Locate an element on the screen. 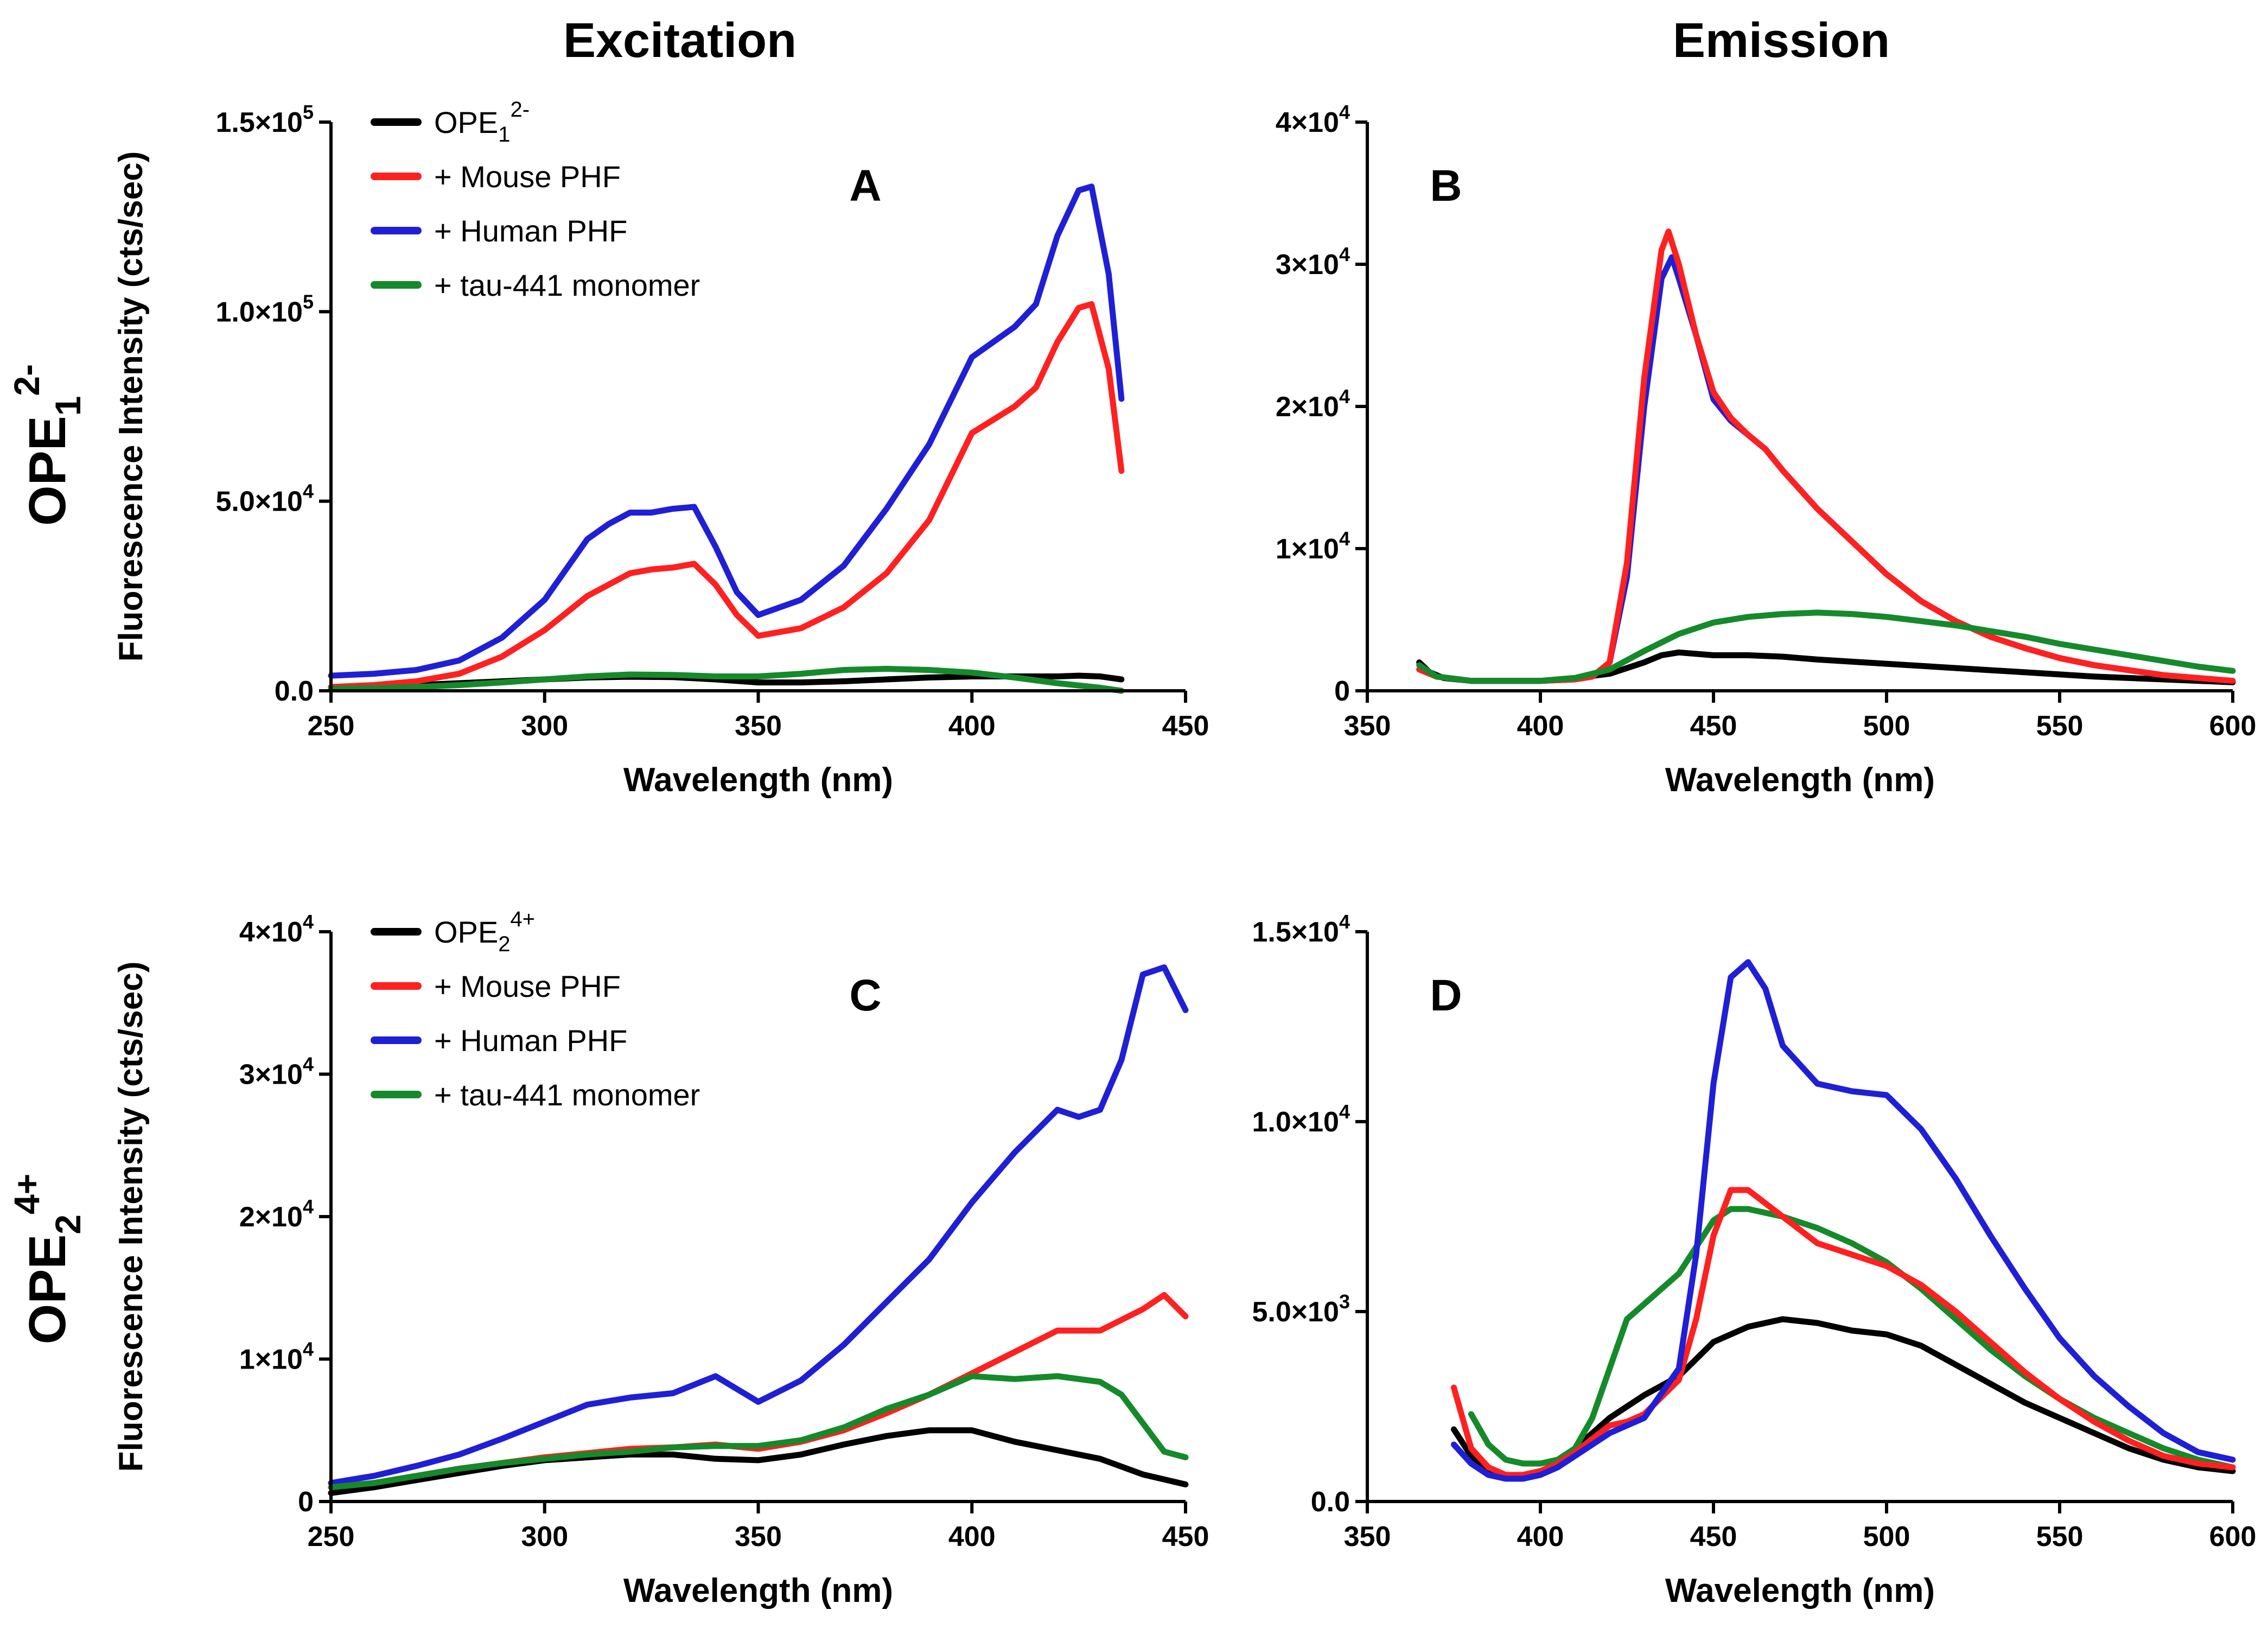 The height and width of the screenshot is (1635, 2268). row-label-ope1-sub: 1 is located at coordinates (68, 406).